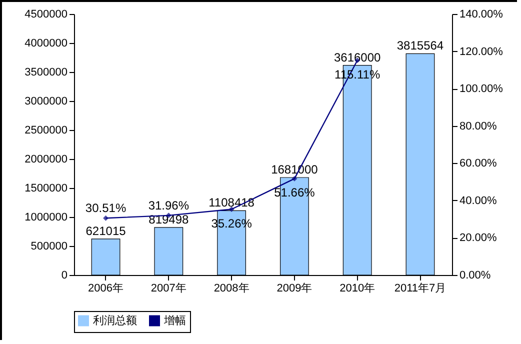  What do you see at coordinates (46, 130) in the screenshot?
I see `y-tick-label: 2500000` at bounding box center [46, 130].